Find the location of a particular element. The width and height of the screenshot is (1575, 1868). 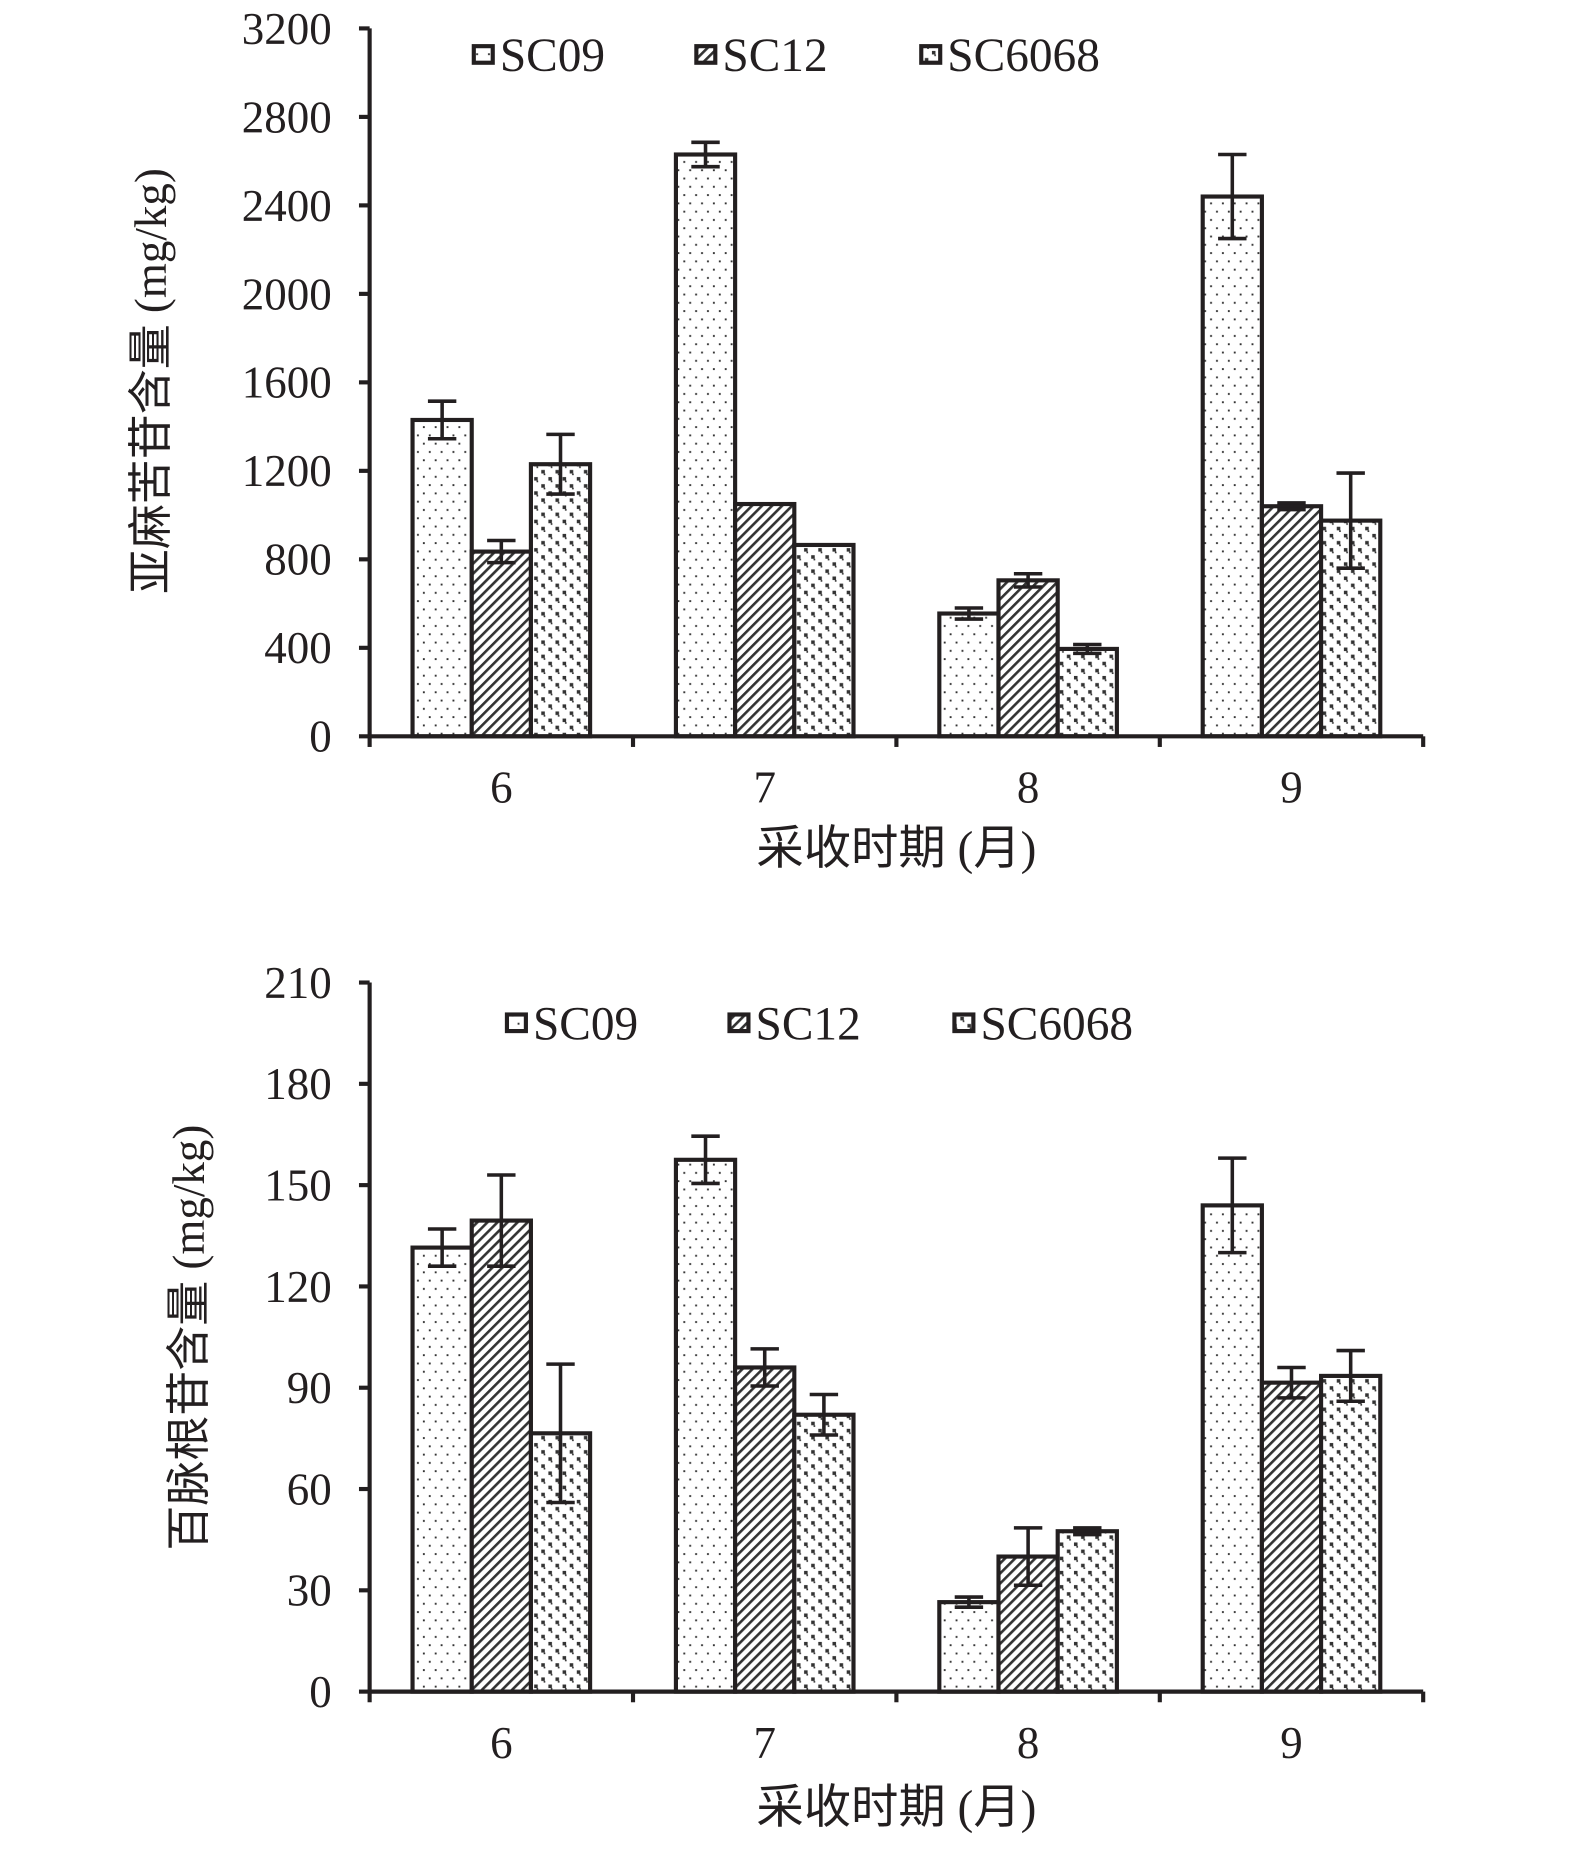

y-tick-label: 90 is located at coordinates (309, 1388).